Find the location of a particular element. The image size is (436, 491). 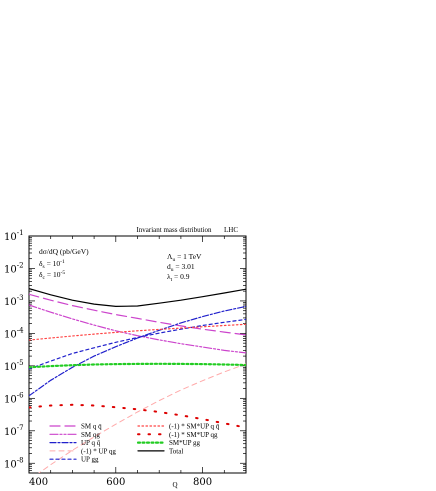

legend-label: SM qg is located at coordinates (90, 435).